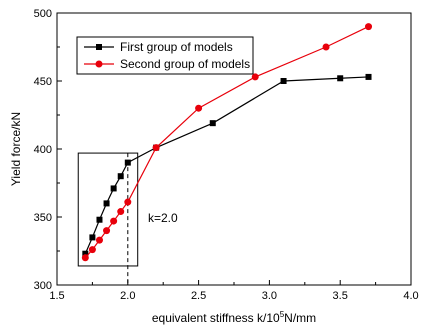 The image size is (429, 329). I want to click on legend-label-second: Second group of models, so click(185, 64).